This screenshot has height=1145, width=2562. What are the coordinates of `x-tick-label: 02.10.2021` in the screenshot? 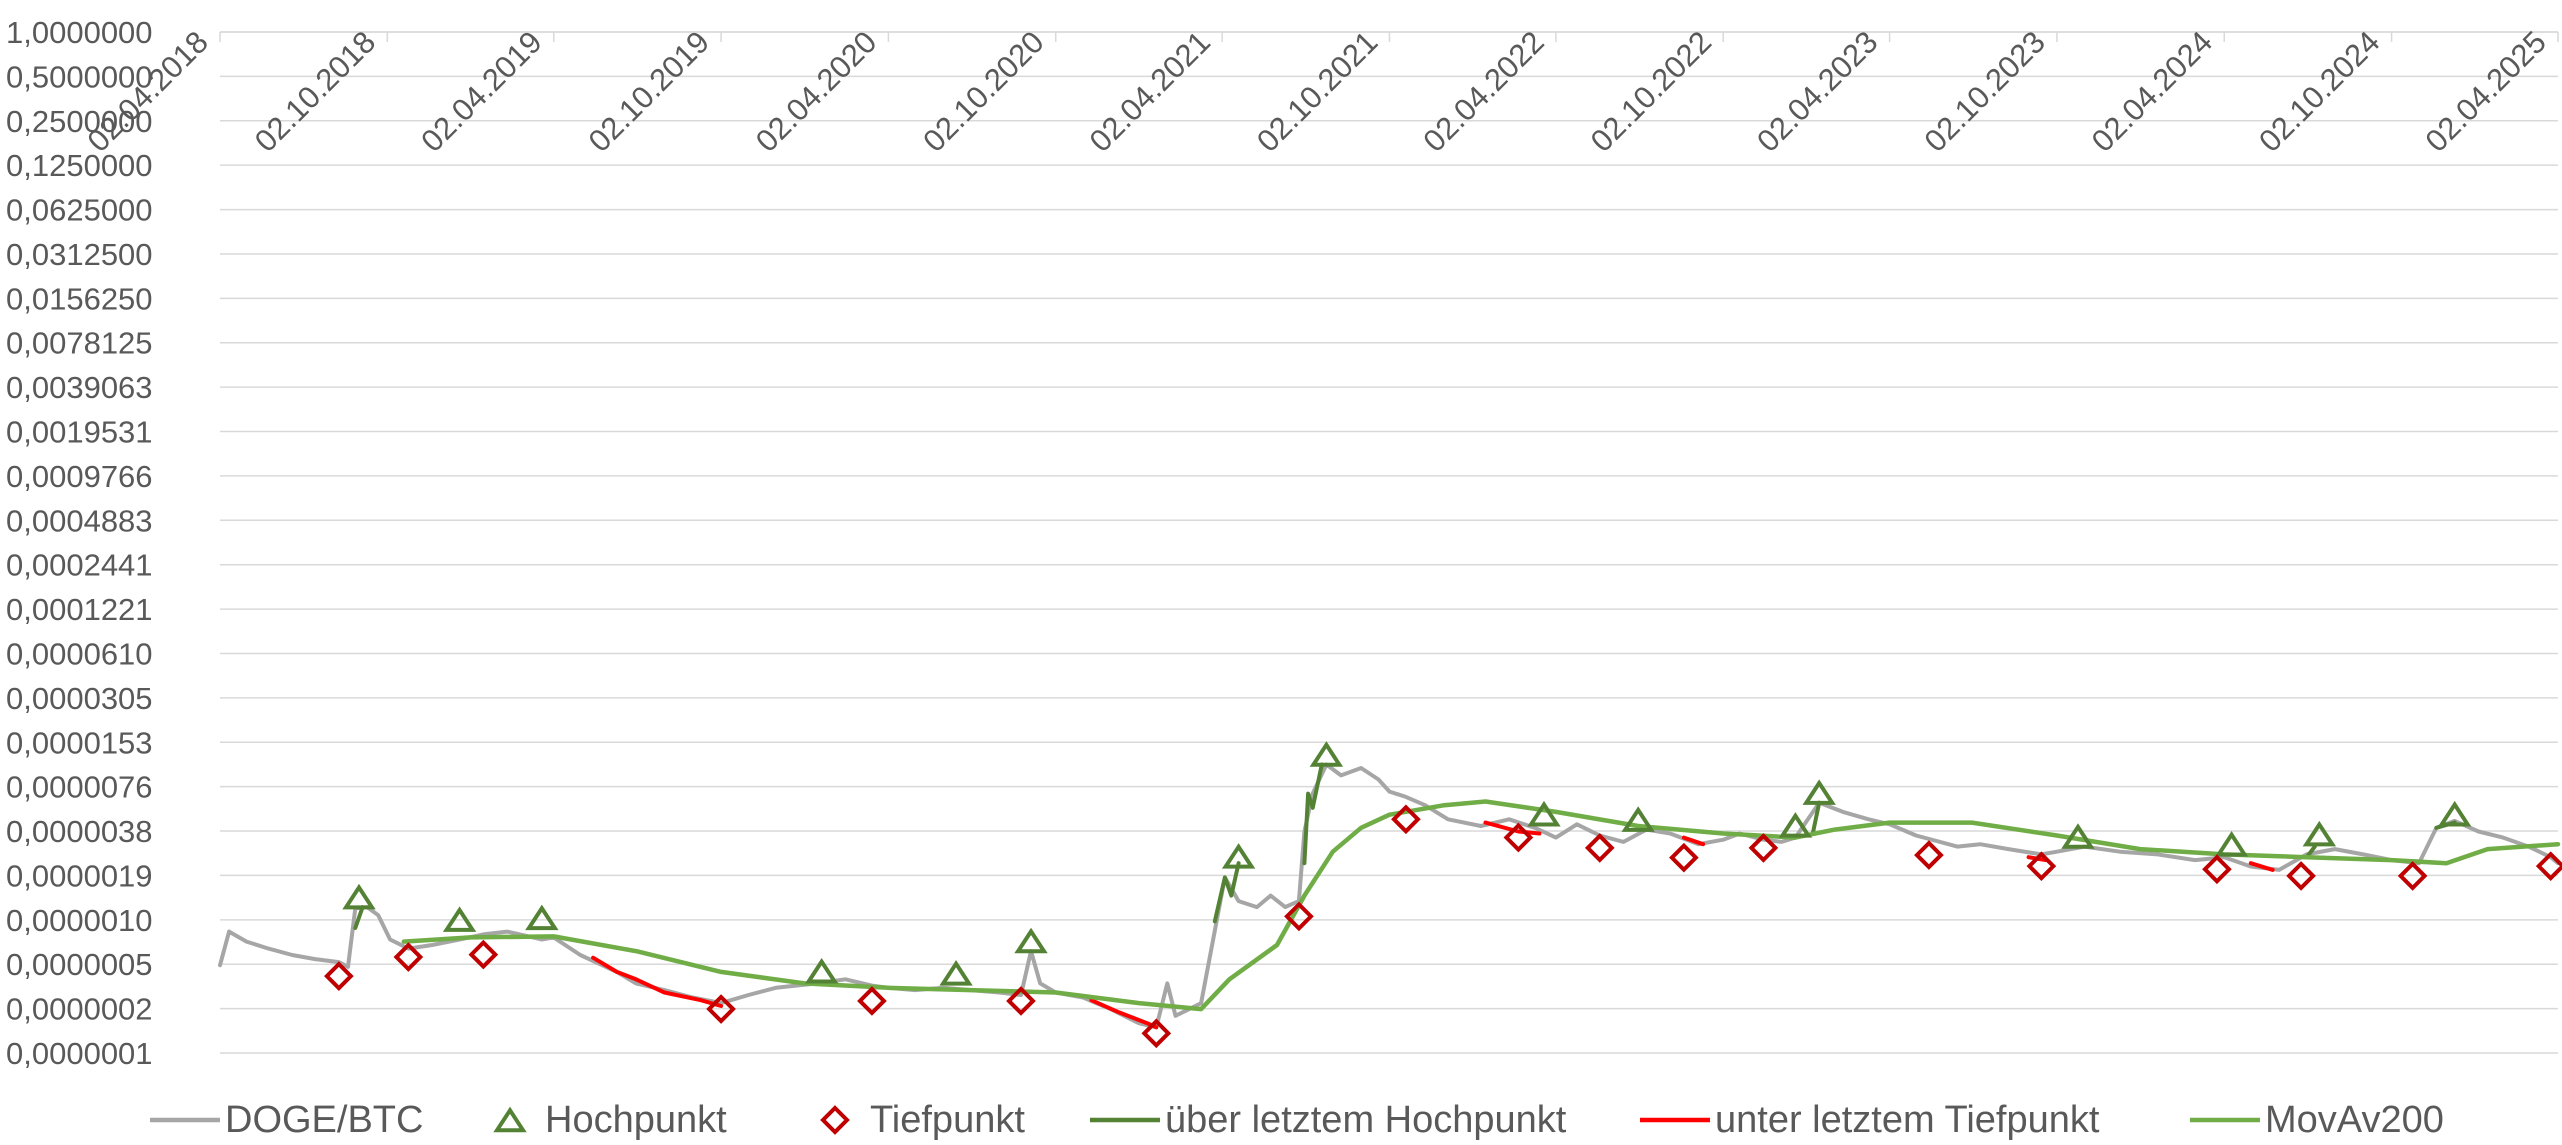 It's located at (1317, 91).